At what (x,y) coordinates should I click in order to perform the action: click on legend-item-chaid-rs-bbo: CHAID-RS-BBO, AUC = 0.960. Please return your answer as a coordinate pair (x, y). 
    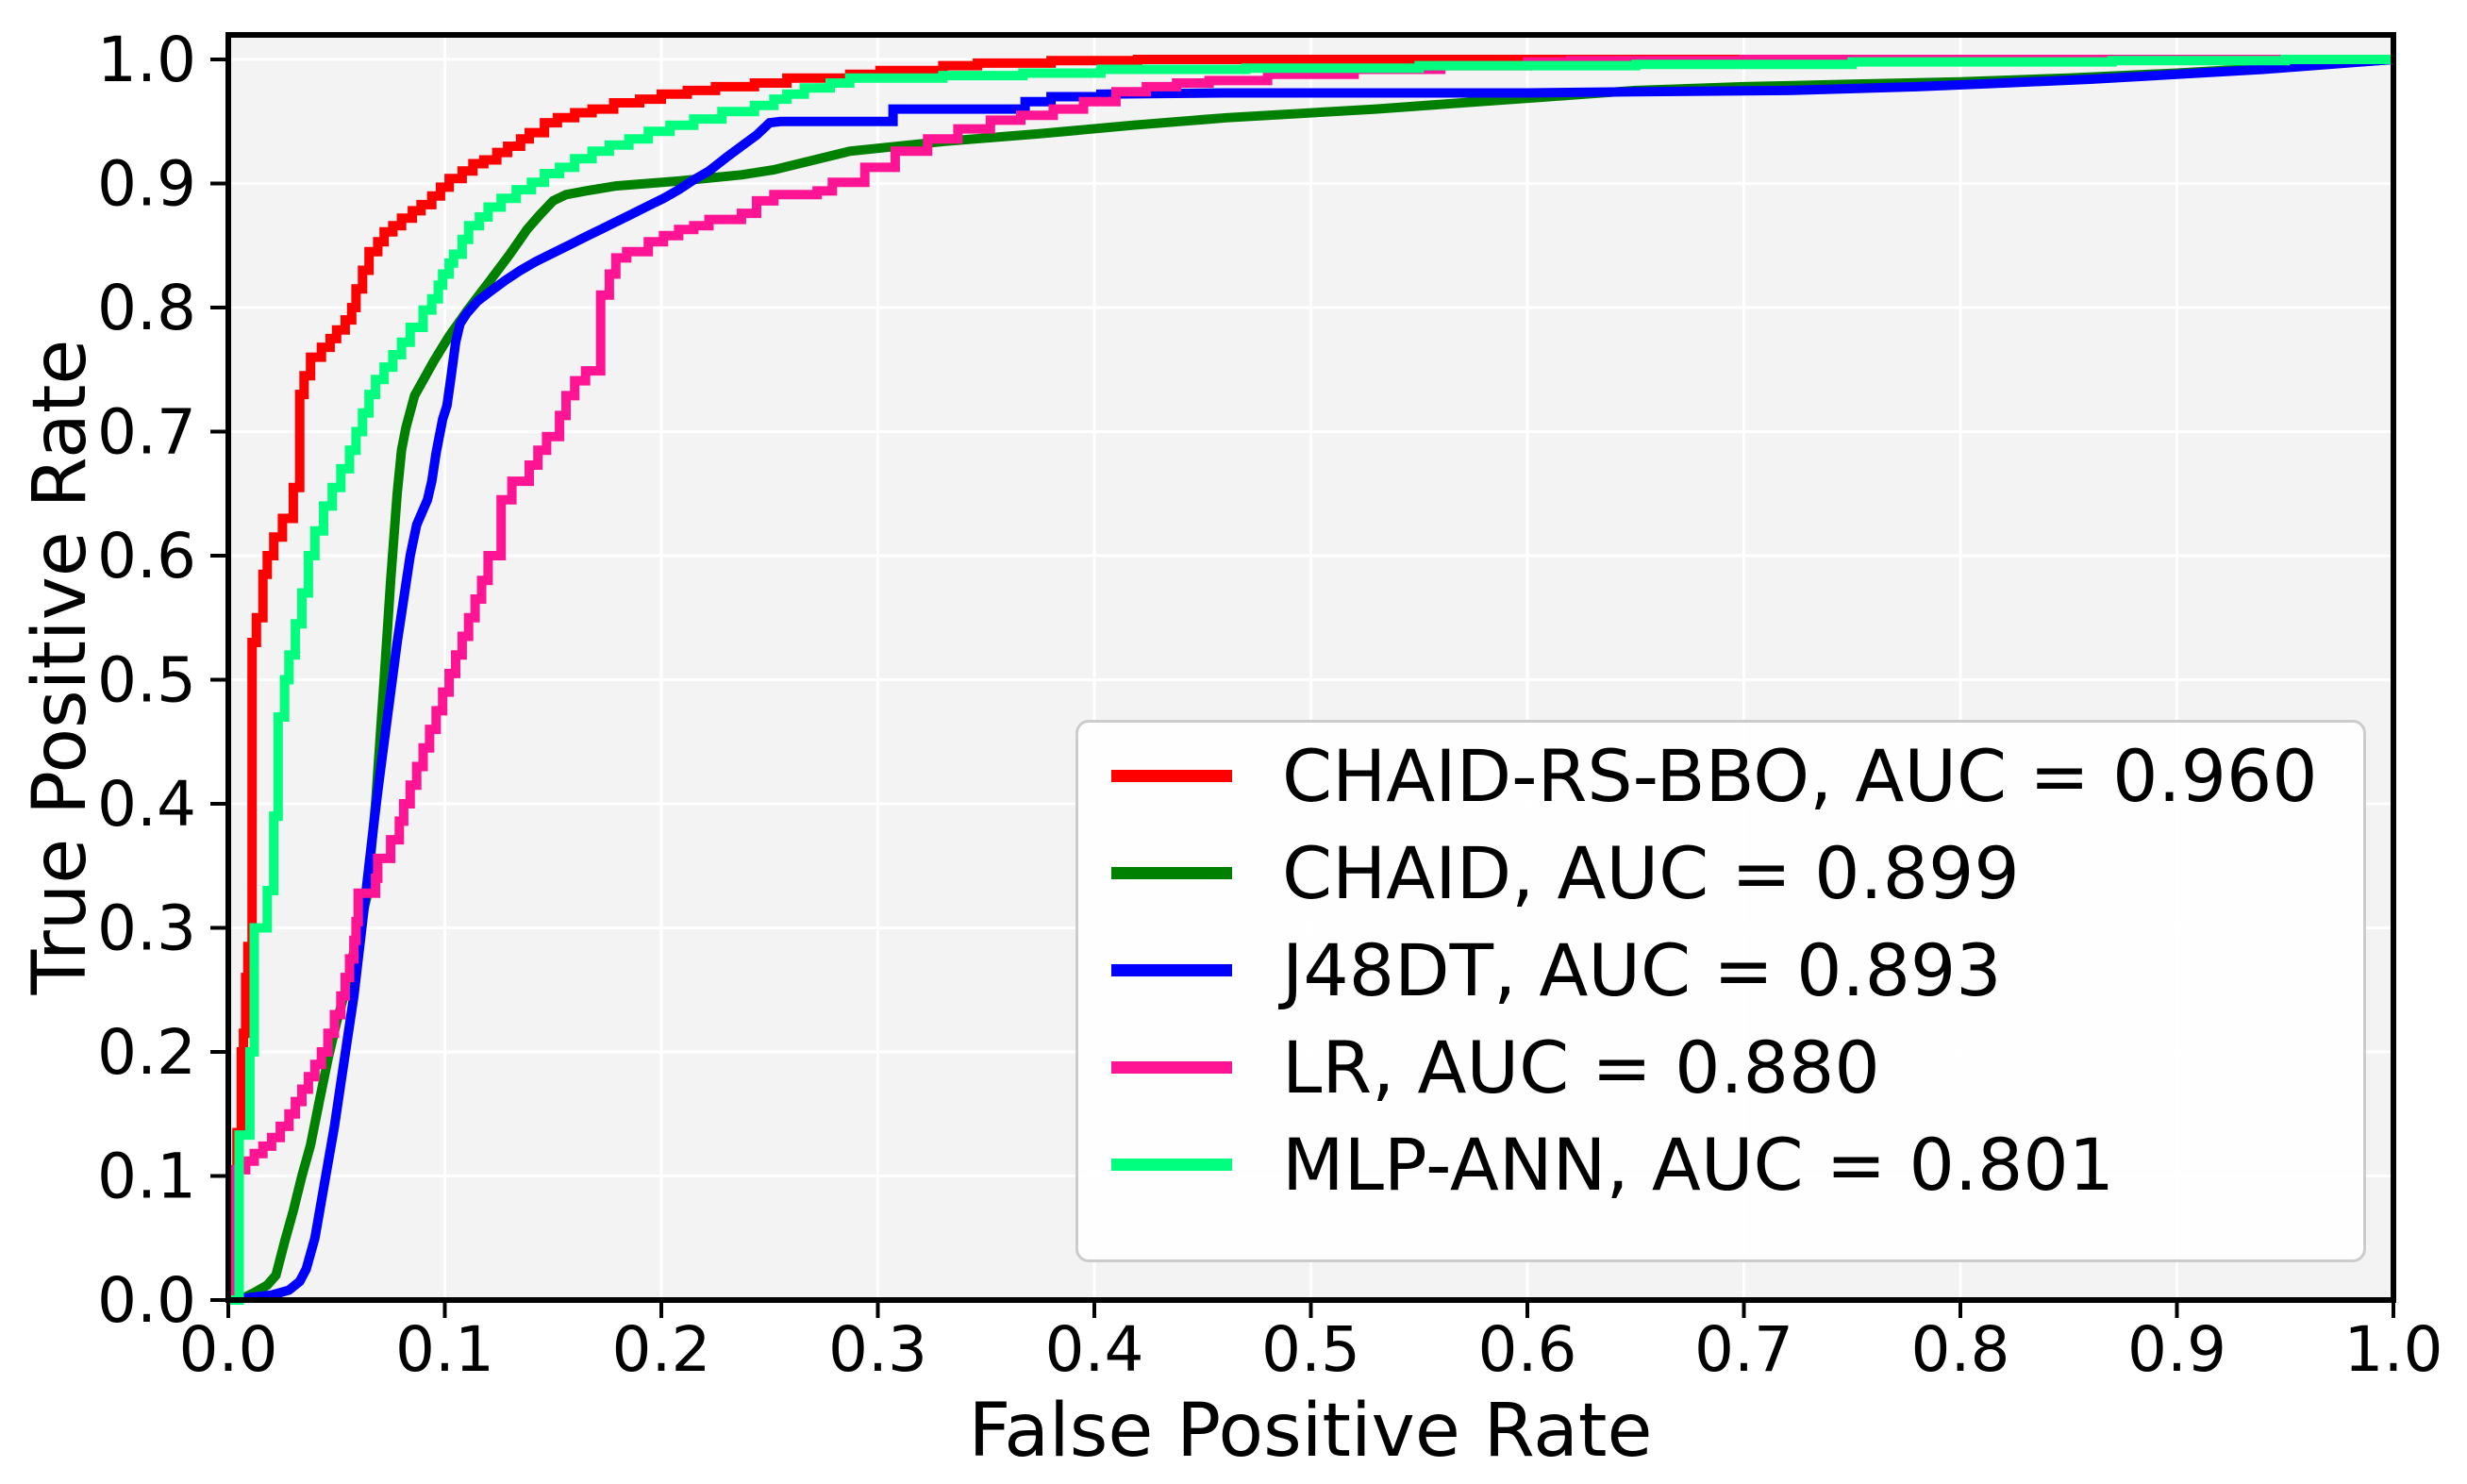
    Looking at the image, I should click on (1720, 775).